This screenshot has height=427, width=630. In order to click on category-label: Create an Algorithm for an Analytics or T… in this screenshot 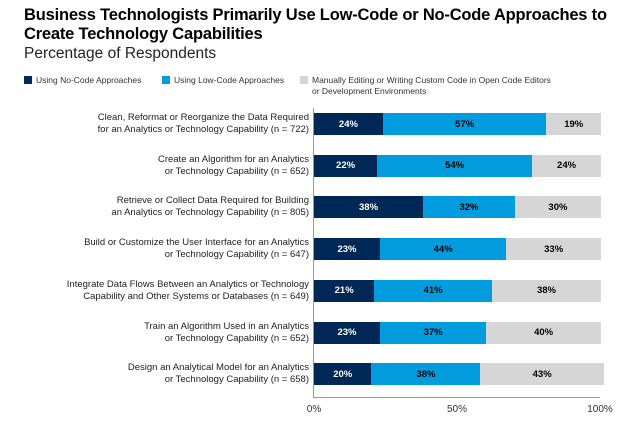, I will do `click(159, 166)`.